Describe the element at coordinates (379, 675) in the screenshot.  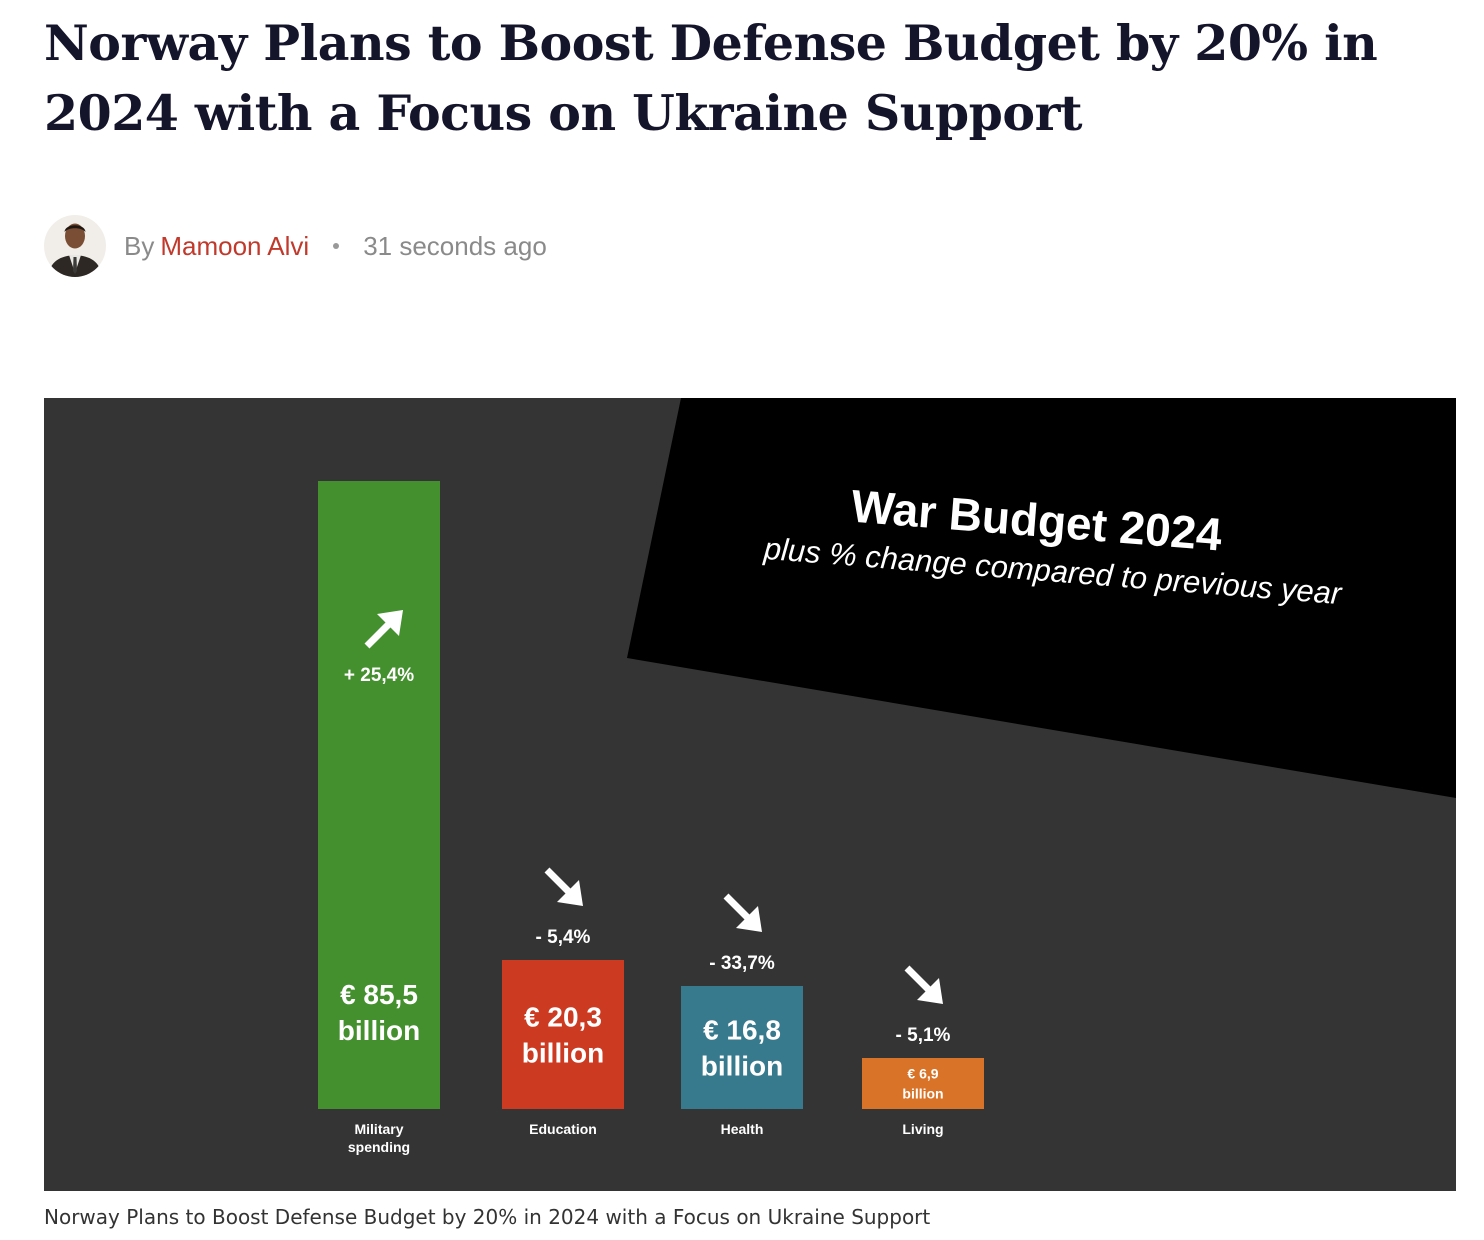
I see `change-label-military-spending: + 25,4%` at that location.